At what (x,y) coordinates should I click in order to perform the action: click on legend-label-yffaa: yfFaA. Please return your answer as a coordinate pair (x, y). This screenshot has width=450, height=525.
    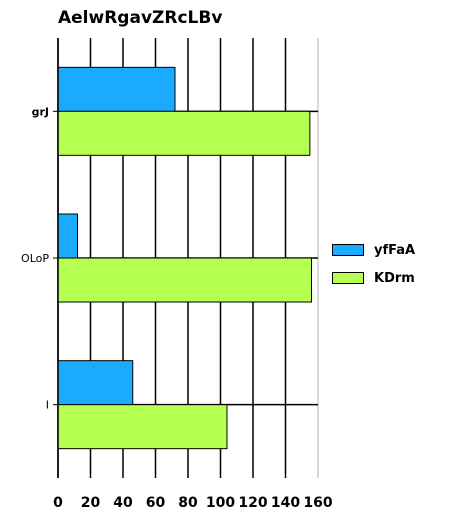
    Looking at the image, I should click on (395, 250).